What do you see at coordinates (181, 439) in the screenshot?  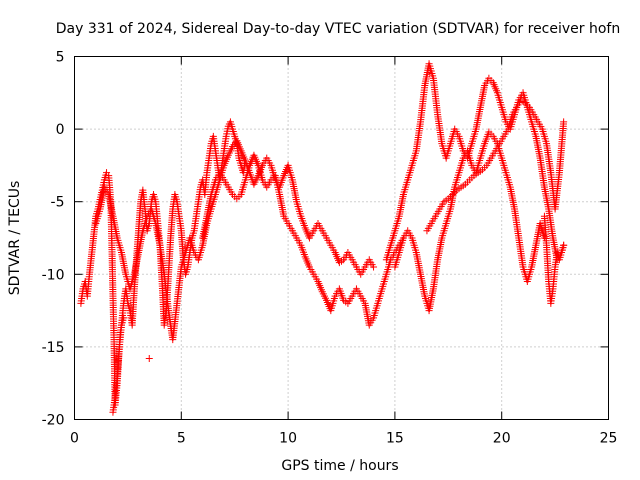 I see `x-tick-label: 5` at bounding box center [181, 439].